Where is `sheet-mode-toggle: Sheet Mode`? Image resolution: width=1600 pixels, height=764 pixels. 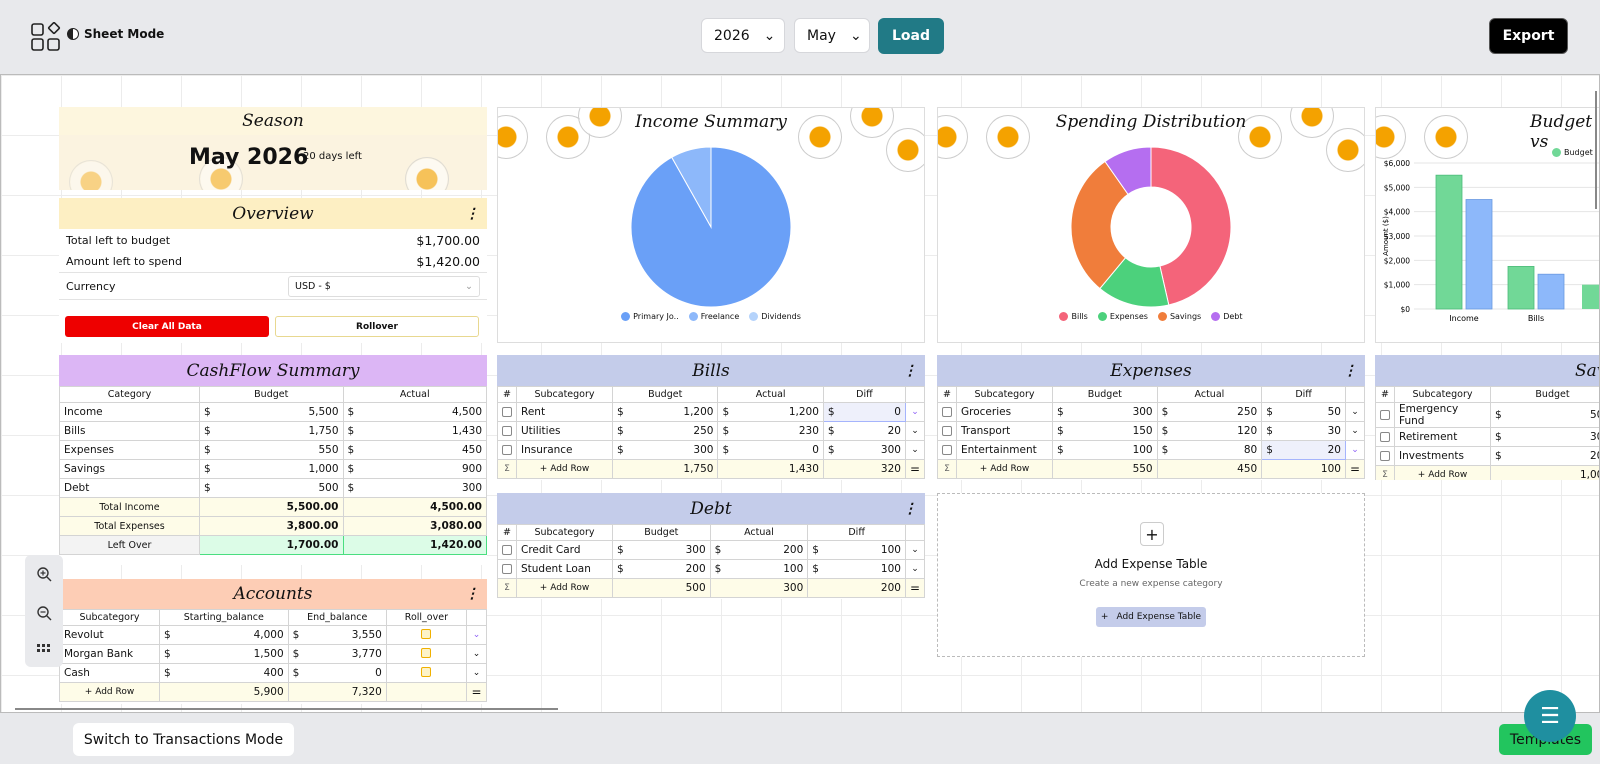 sheet-mode-toggle: Sheet Mode is located at coordinates (115, 34).